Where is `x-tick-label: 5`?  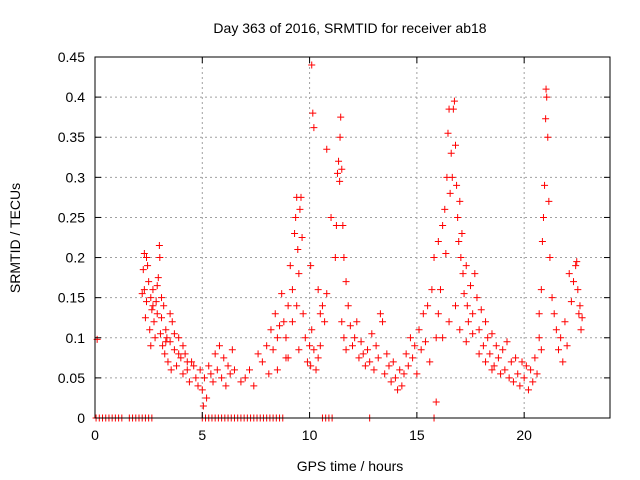 x-tick-label: 5 is located at coordinates (202, 435).